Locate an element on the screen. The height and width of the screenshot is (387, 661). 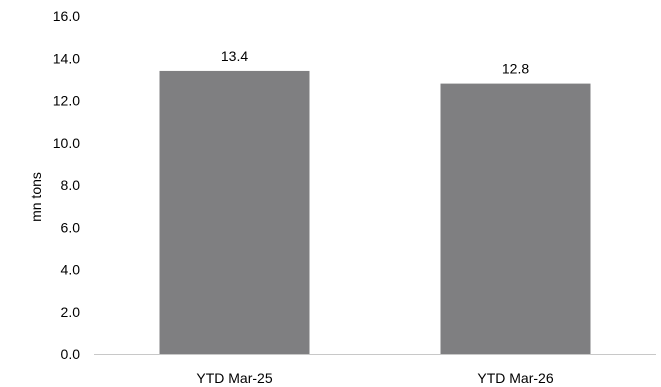
bar-value-label: 13.4 is located at coordinates (234, 56).